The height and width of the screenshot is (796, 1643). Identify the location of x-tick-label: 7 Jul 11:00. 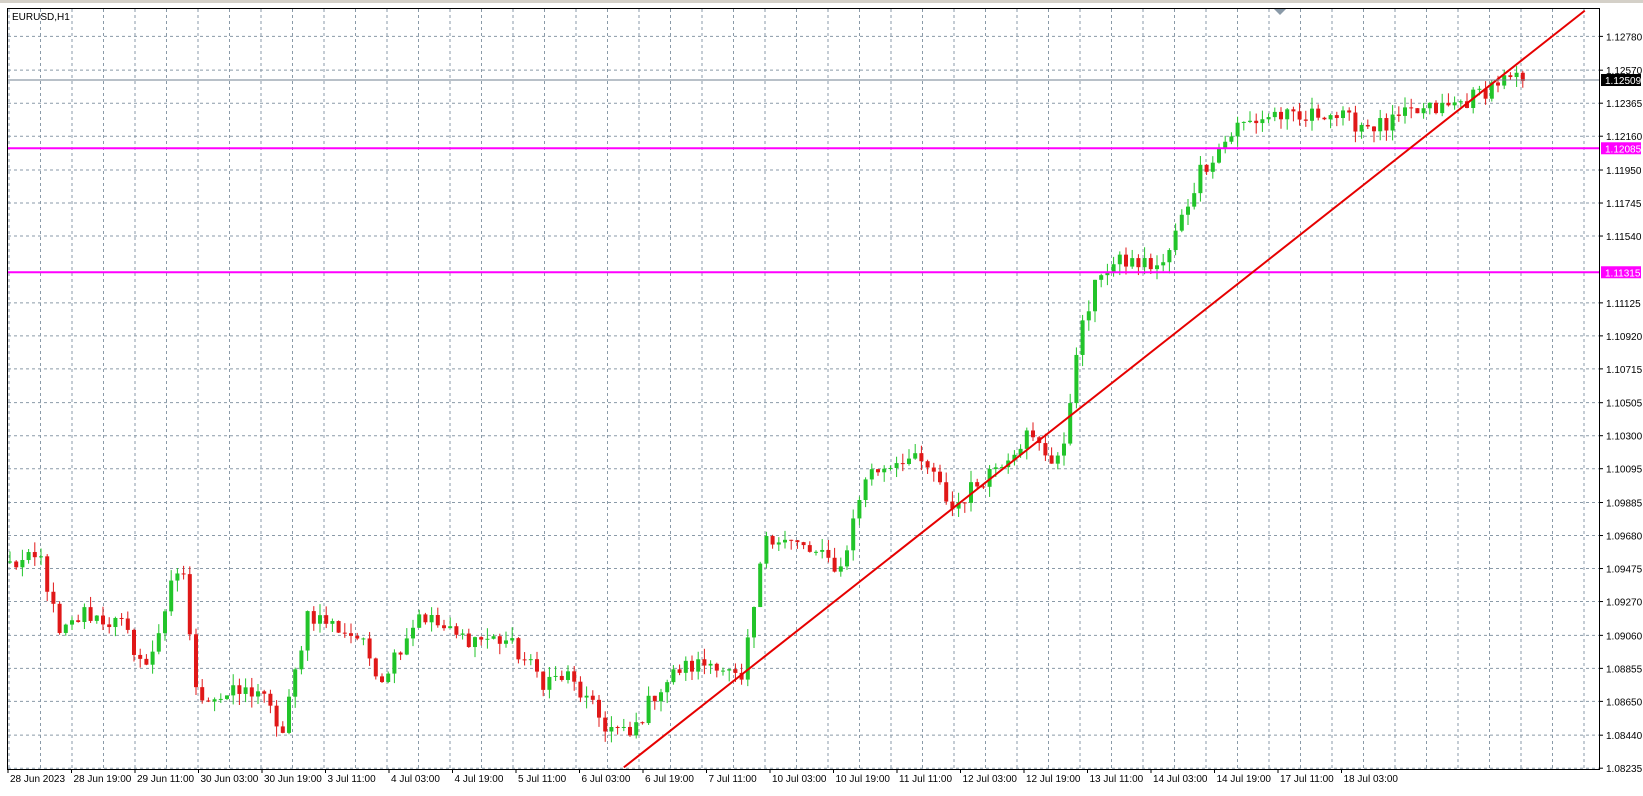
(733, 779).